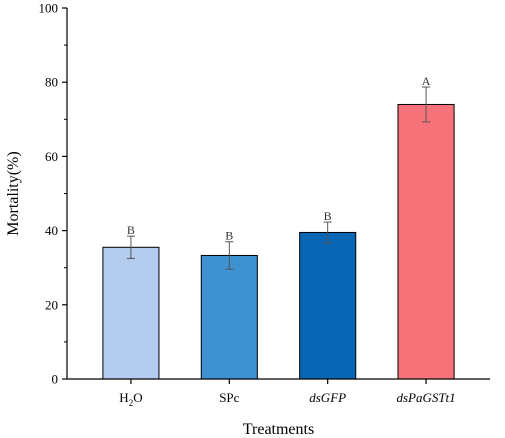  Describe the element at coordinates (229, 397) in the screenshot. I see `x-tick-label: SPc` at that location.